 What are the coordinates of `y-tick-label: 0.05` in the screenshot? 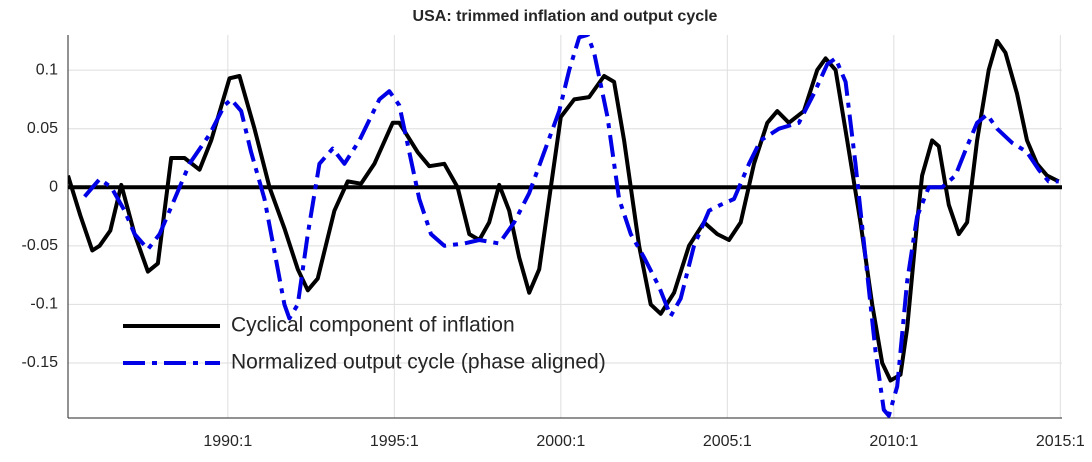 It's located at (42, 128).